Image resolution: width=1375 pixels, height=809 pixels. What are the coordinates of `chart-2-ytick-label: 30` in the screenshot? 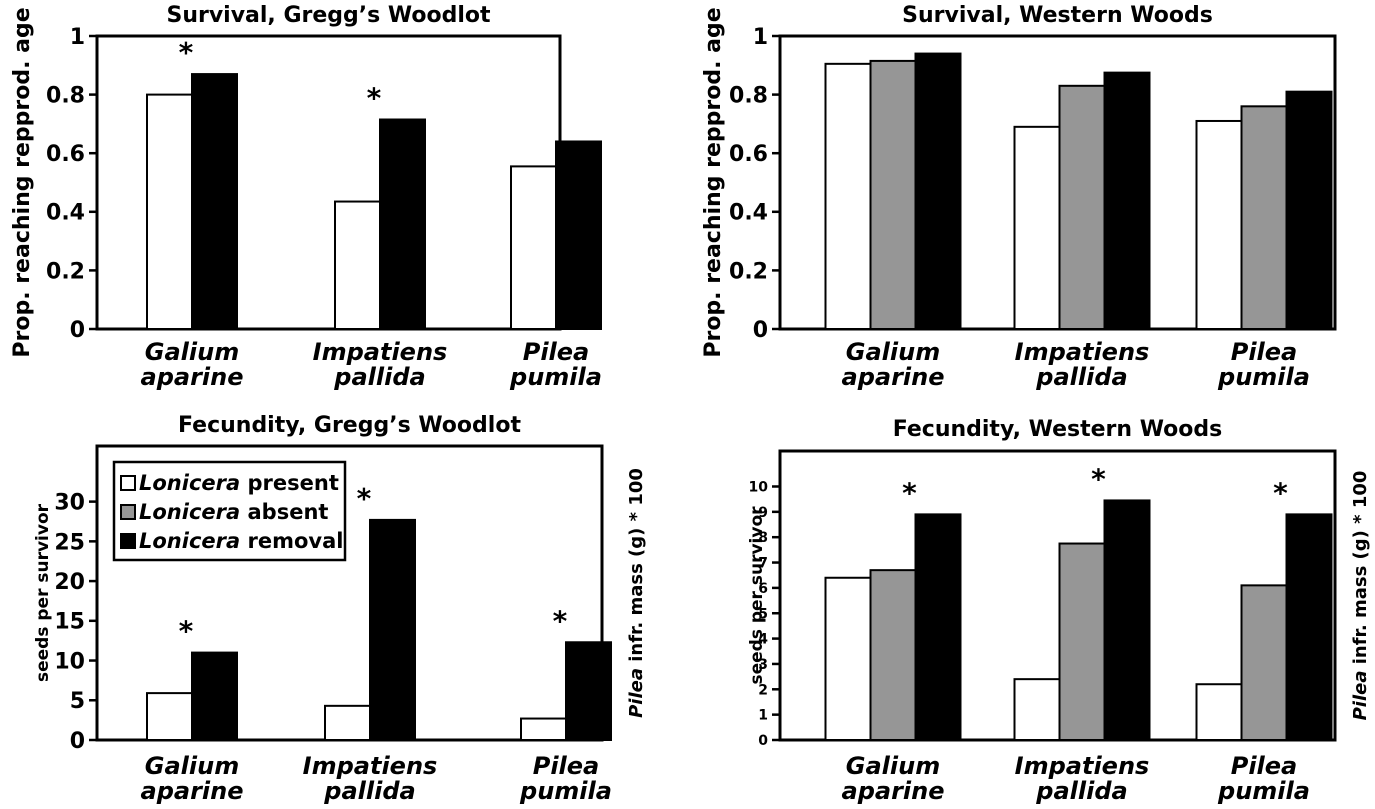 It's located at (69, 503).